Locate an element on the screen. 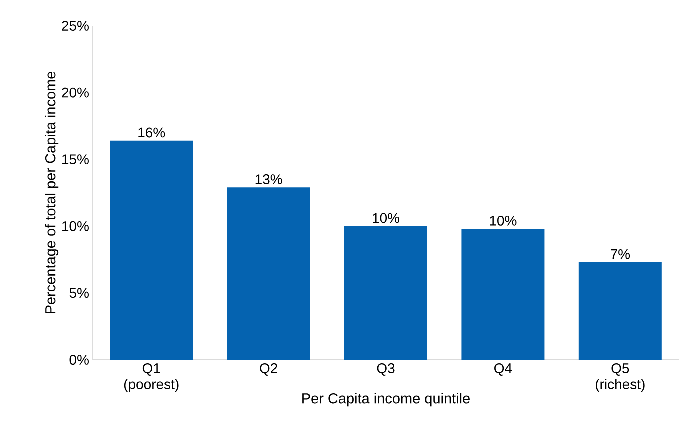  data-label: 13% is located at coordinates (269, 179).